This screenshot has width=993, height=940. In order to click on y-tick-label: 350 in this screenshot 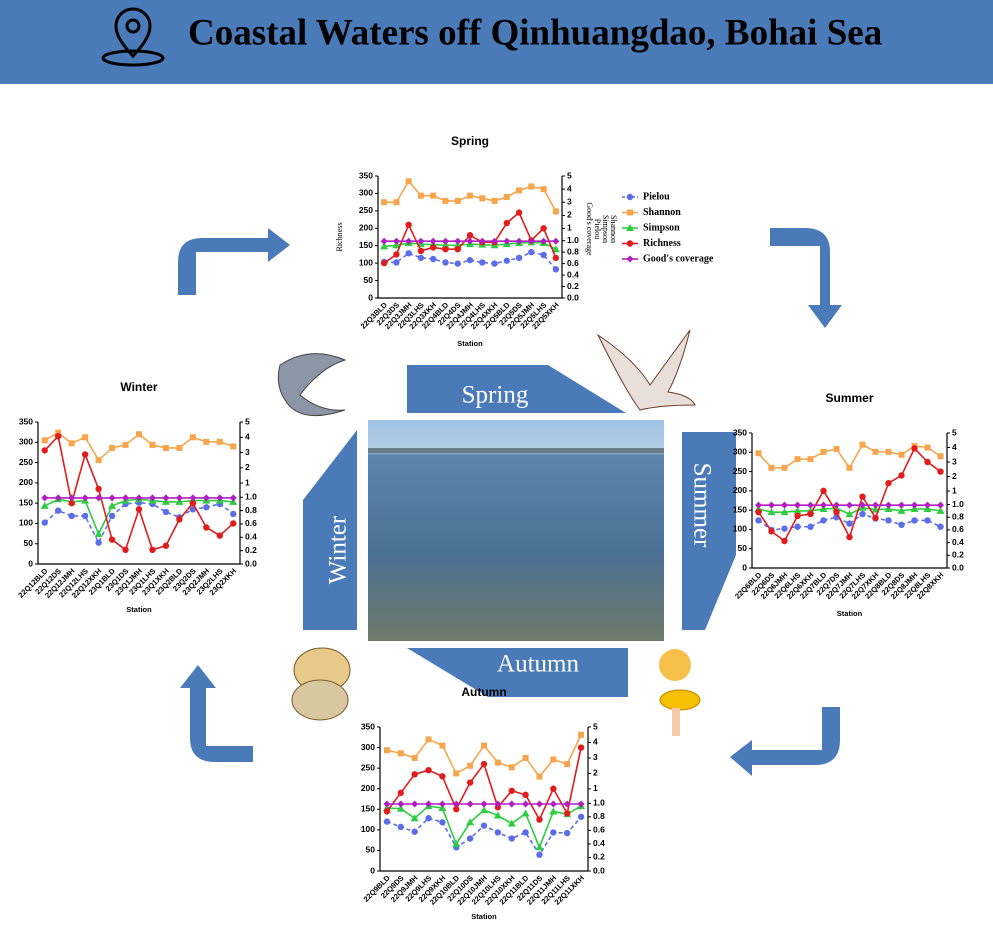, I will do `click(740, 432)`.